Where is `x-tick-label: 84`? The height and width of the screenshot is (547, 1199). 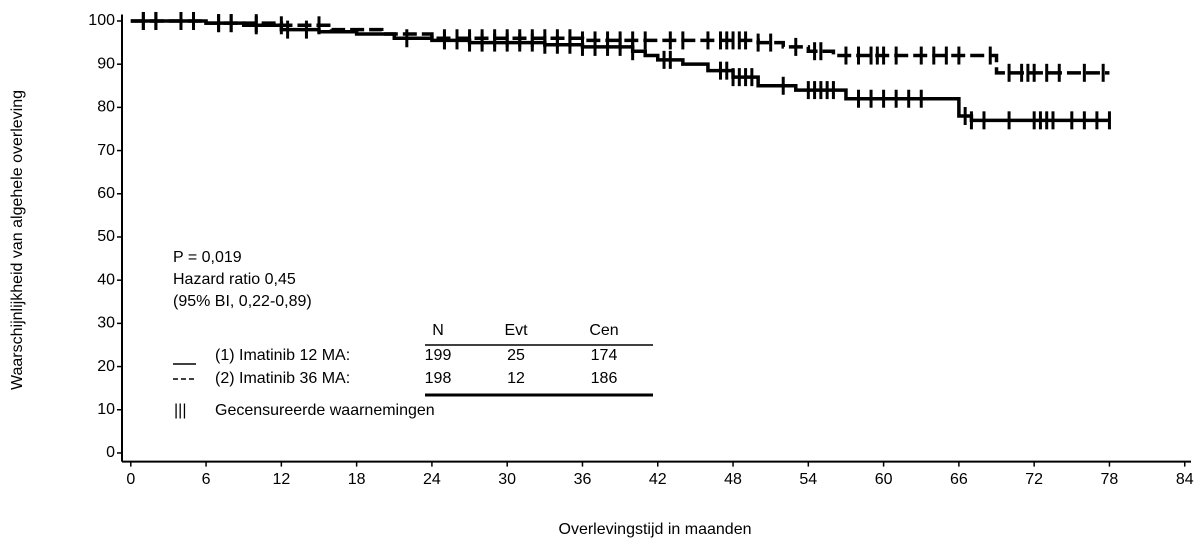
x-tick-label: 84 is located at coordinates (1185, 479).